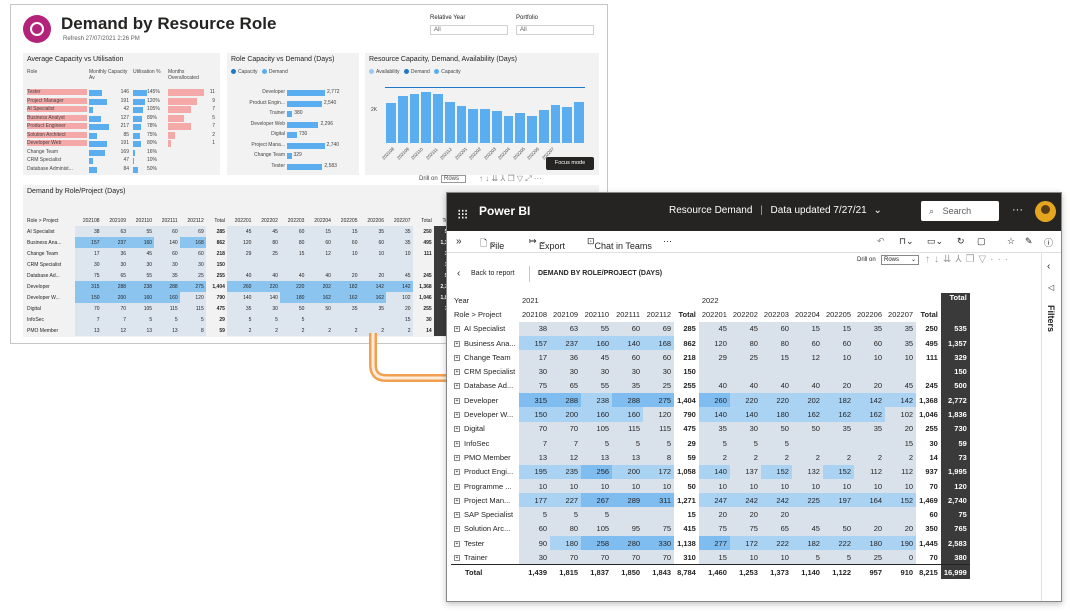 The image size is (1070, 611). Describe the element at coordinates (1045, 211) in the screenshot. I see `avatar` at that location.